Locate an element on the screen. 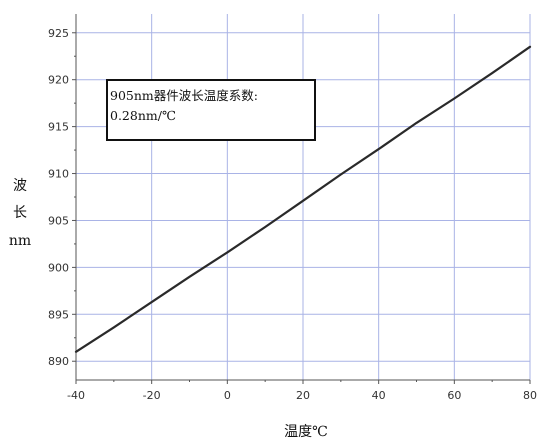 Image resolution: width=541 pixels, height=446 pixels. y-axis-title-unit: nm is located at coordinates (20, 241).